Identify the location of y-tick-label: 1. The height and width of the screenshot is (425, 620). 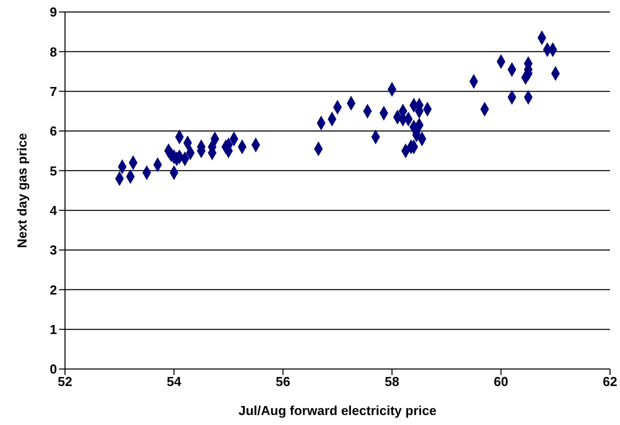
(53, 329).